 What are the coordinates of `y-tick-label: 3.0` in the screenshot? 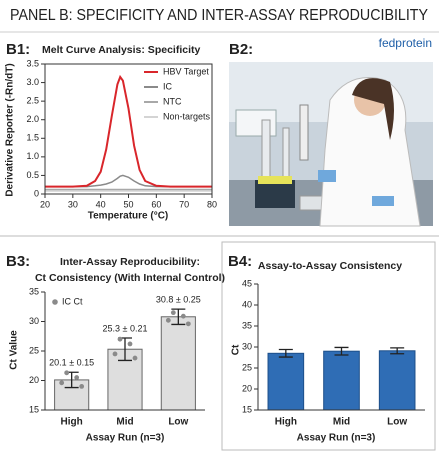 It's located at (32, 82).